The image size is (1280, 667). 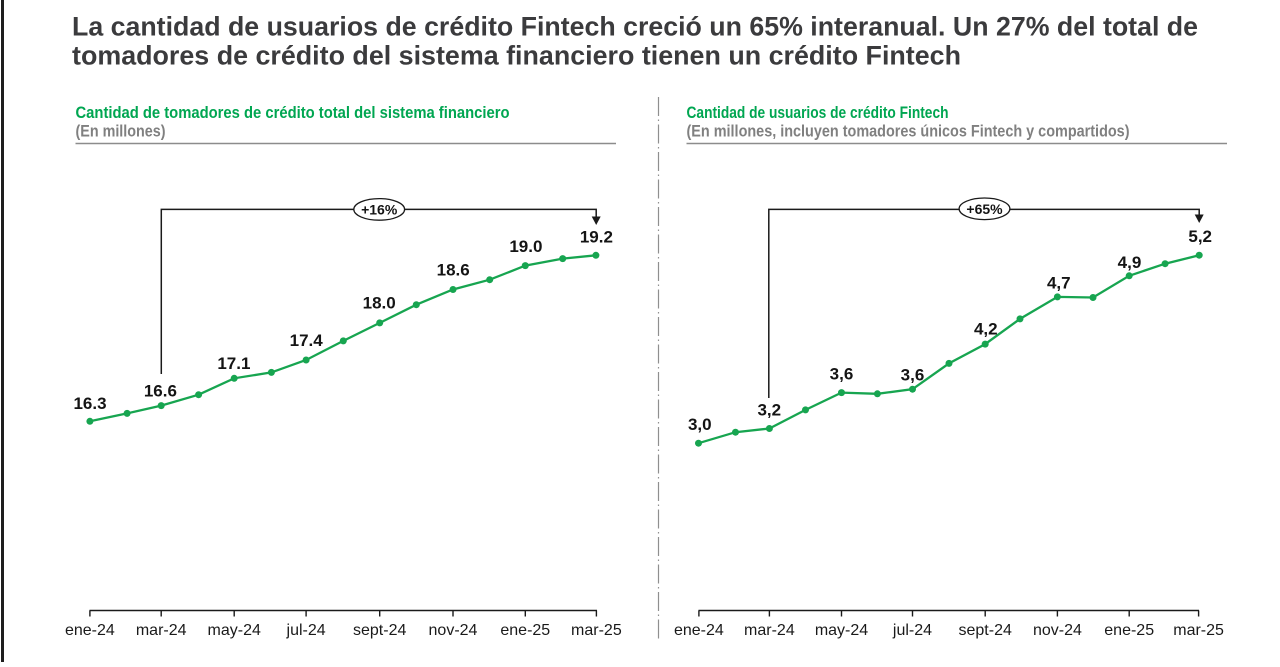 What do you see at coordinates (307, 340) in the screenshot?
I see `svg-text: 17.4` at bounding box center [307, 340].